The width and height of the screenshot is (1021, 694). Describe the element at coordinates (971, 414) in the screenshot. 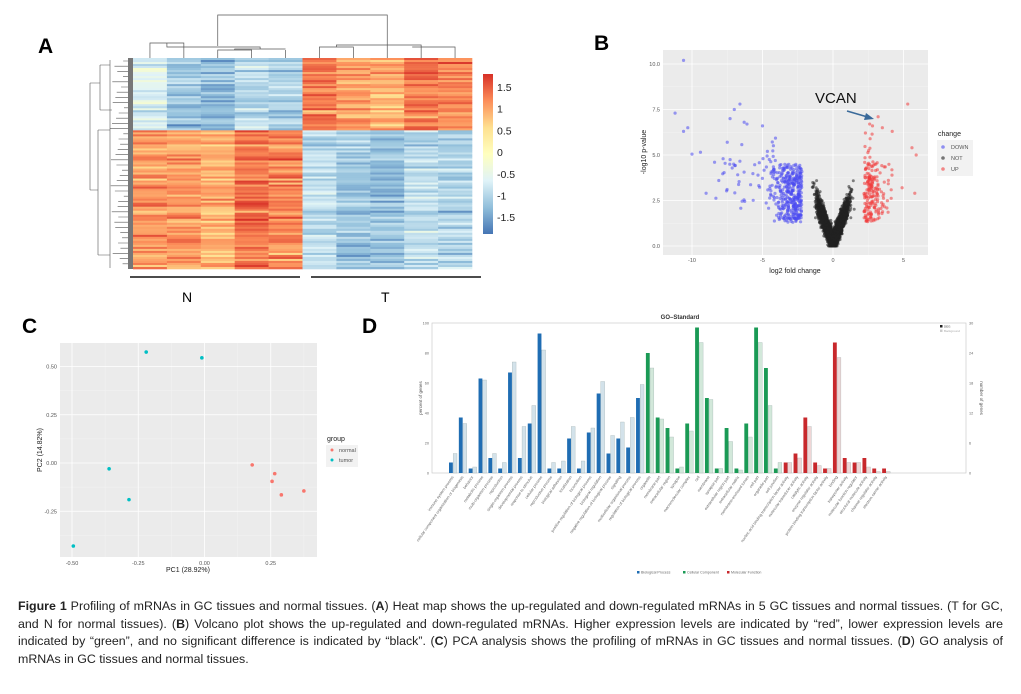

I see `y2-tick-label: 12` at that location.